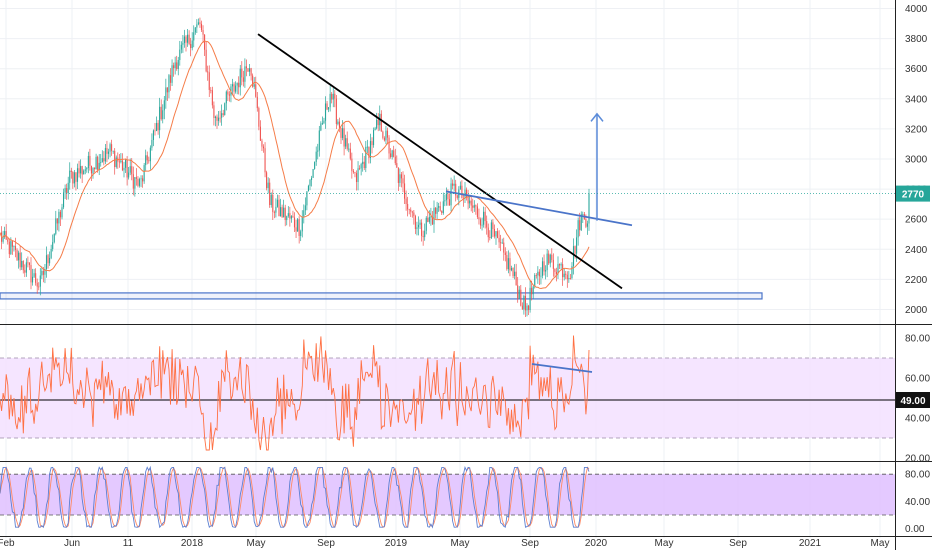 The width and height of the screenshot is (932, 555). Describe the element at coordinates (917, 459) in the screenshot. I see `rsi-tick-label: 20.00` at that location.